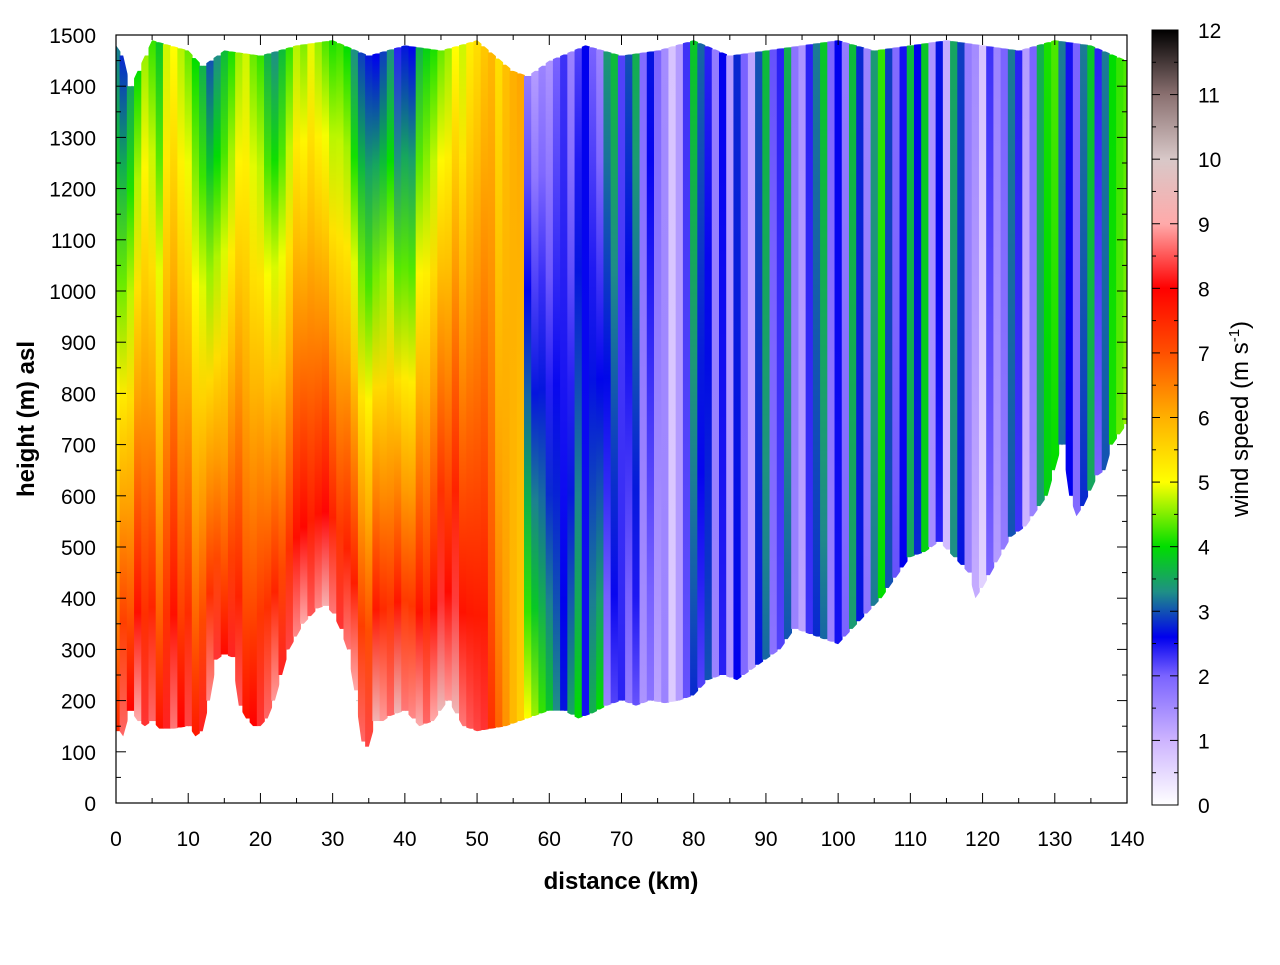 The width and height of the screenshot is (1280, 965). I want to click on y-tick-label: 900, so click(78, 343).